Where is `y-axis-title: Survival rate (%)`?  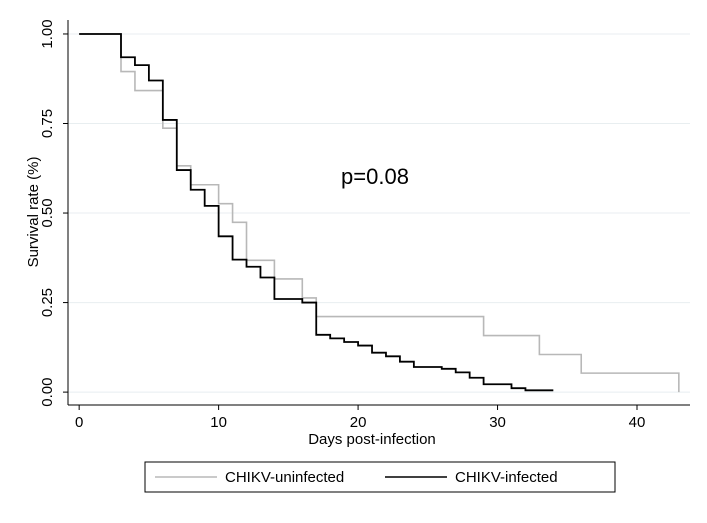 y-axis-title: Survival rate (%) is located at coordinates (33, 212).